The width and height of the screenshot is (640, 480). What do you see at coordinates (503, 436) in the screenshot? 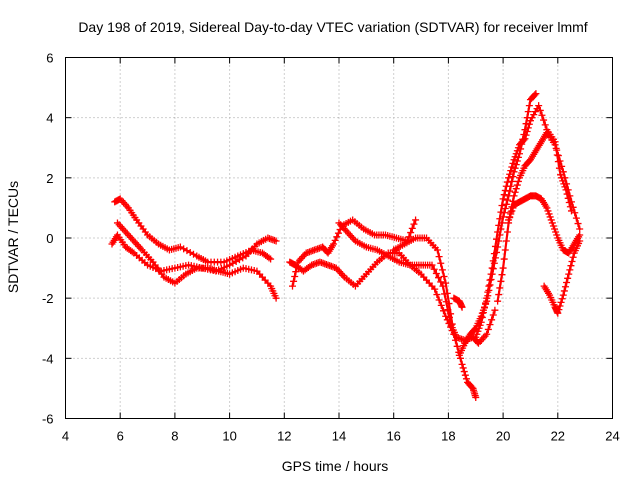
I see `x-tick-label: 20` at bounding box center [503, 436].